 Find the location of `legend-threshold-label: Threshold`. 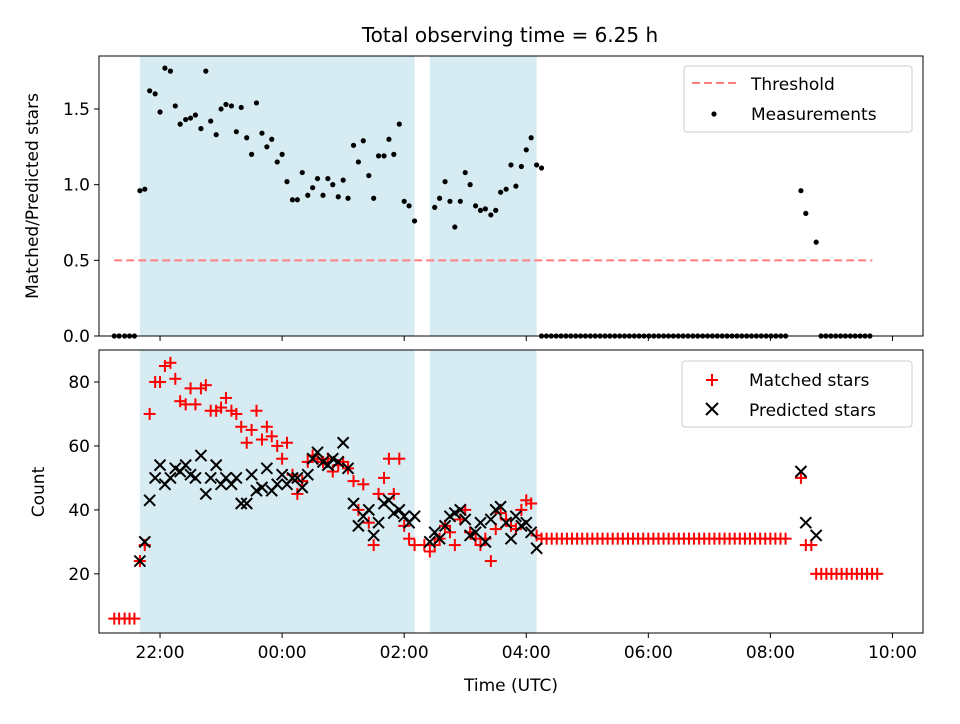

legend-threshold-label: Threshold is located at coordinates (792, 85).